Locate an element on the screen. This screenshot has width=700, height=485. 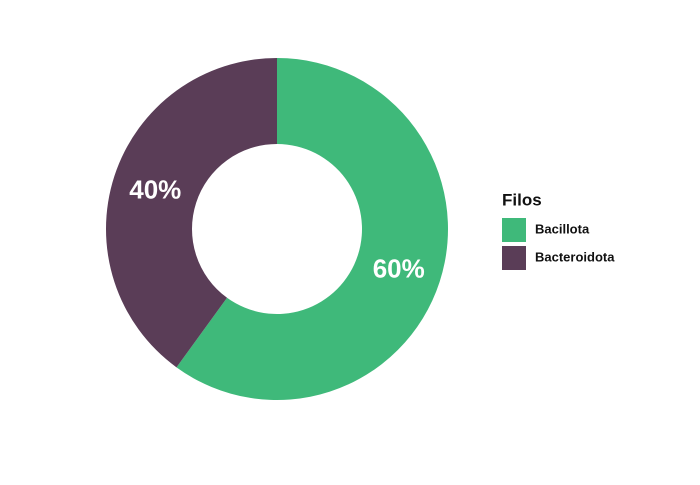
legend-title: Filos is located at coordinates (522, 199).